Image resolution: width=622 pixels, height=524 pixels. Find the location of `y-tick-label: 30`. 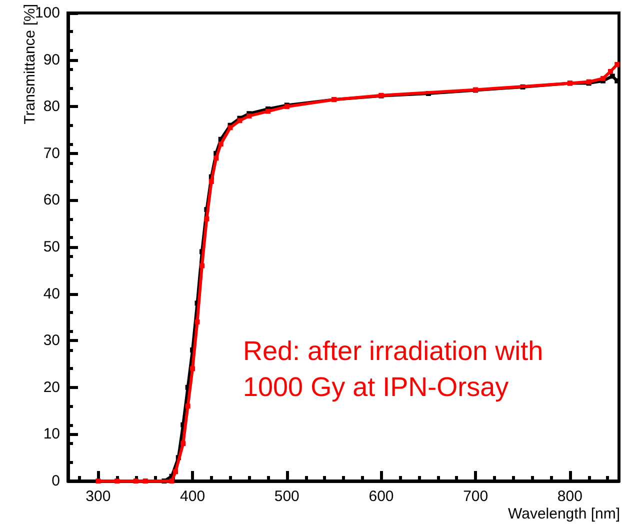

y-tick-label: 30 is located at coordinates (51, 341).